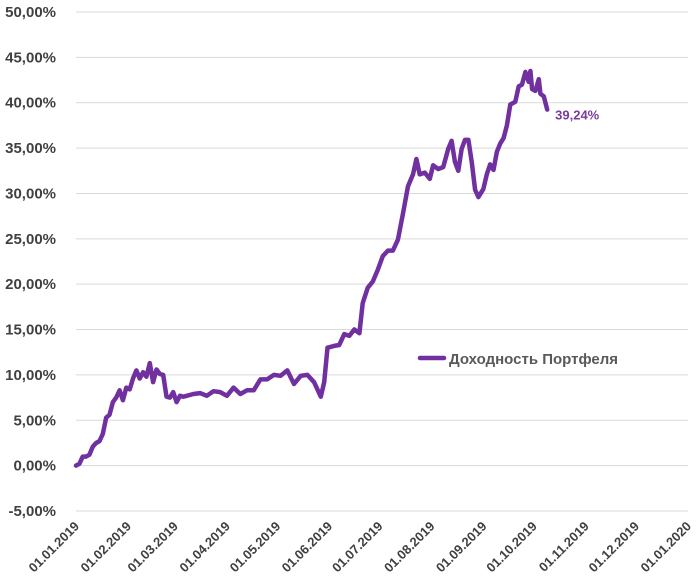 This screenshot has width=699, height=585. What do you see at coordinates (30, 103) in the screenshot?
I see `y-tick-label: 40,00%` at bounding box center [30, 103].